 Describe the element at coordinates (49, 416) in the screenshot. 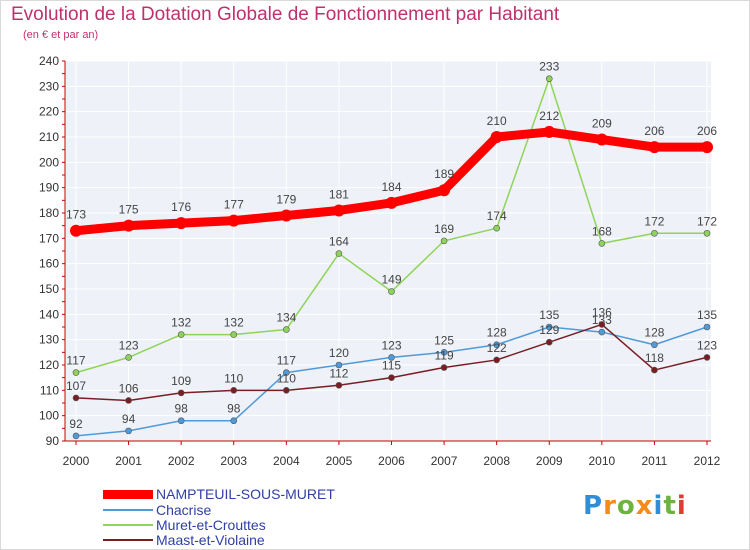

I see `y-tick-label: 100` at that location.